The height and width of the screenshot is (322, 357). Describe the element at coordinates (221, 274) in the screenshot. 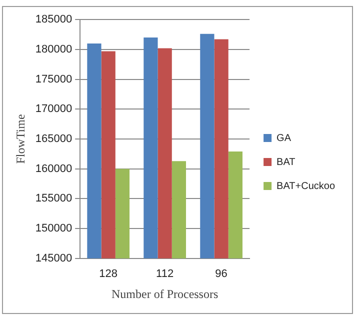

I see `x-tick-label: 96` at that location.